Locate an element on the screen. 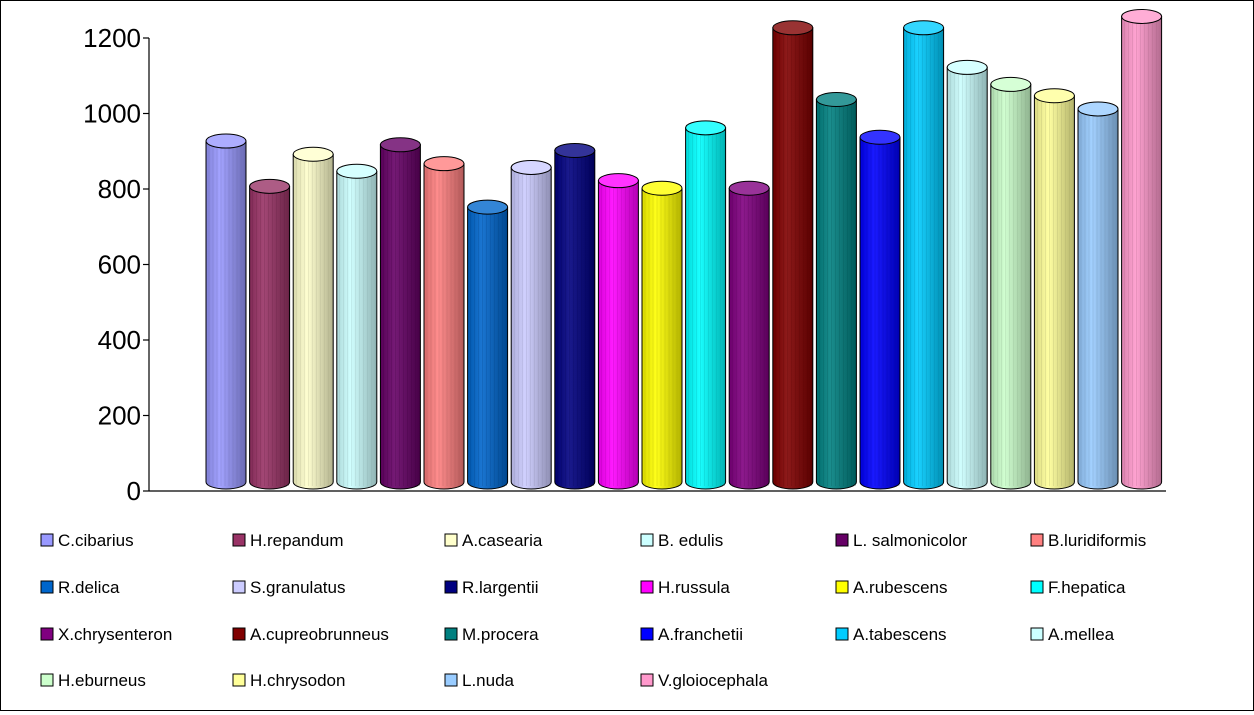 Image resolution: width=1254 pixels, height=715 pixels. legend-item: H.russula is located at coordinates (685, 587).